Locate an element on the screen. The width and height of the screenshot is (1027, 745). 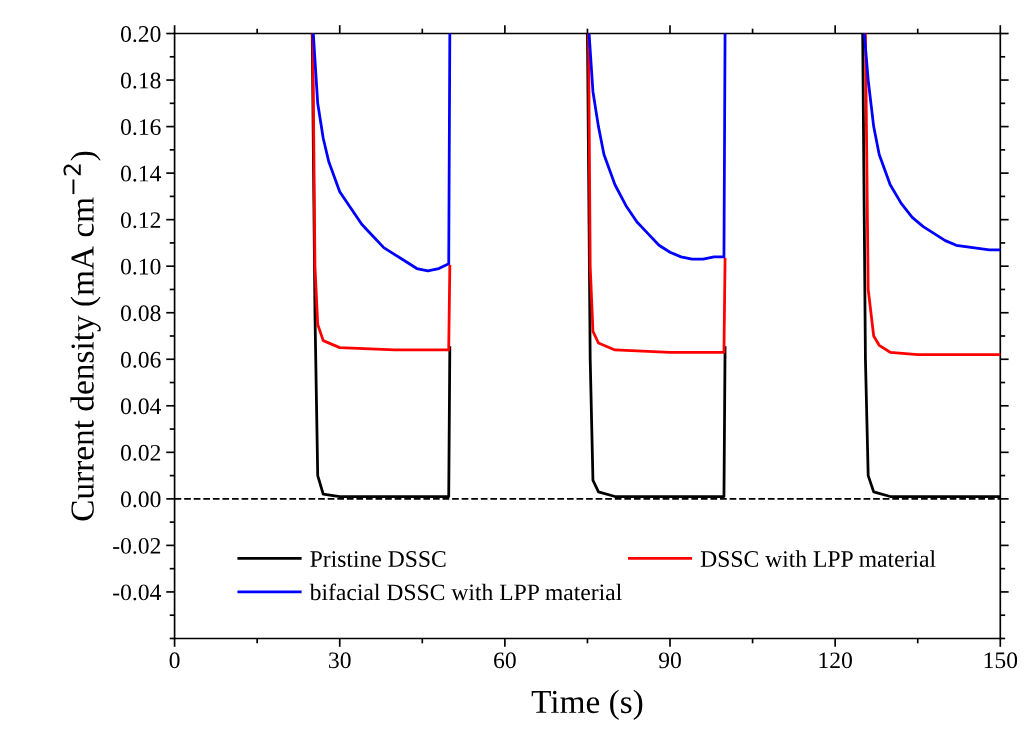
y-tick-label: 0.02 is located at coordinates (140, 452).